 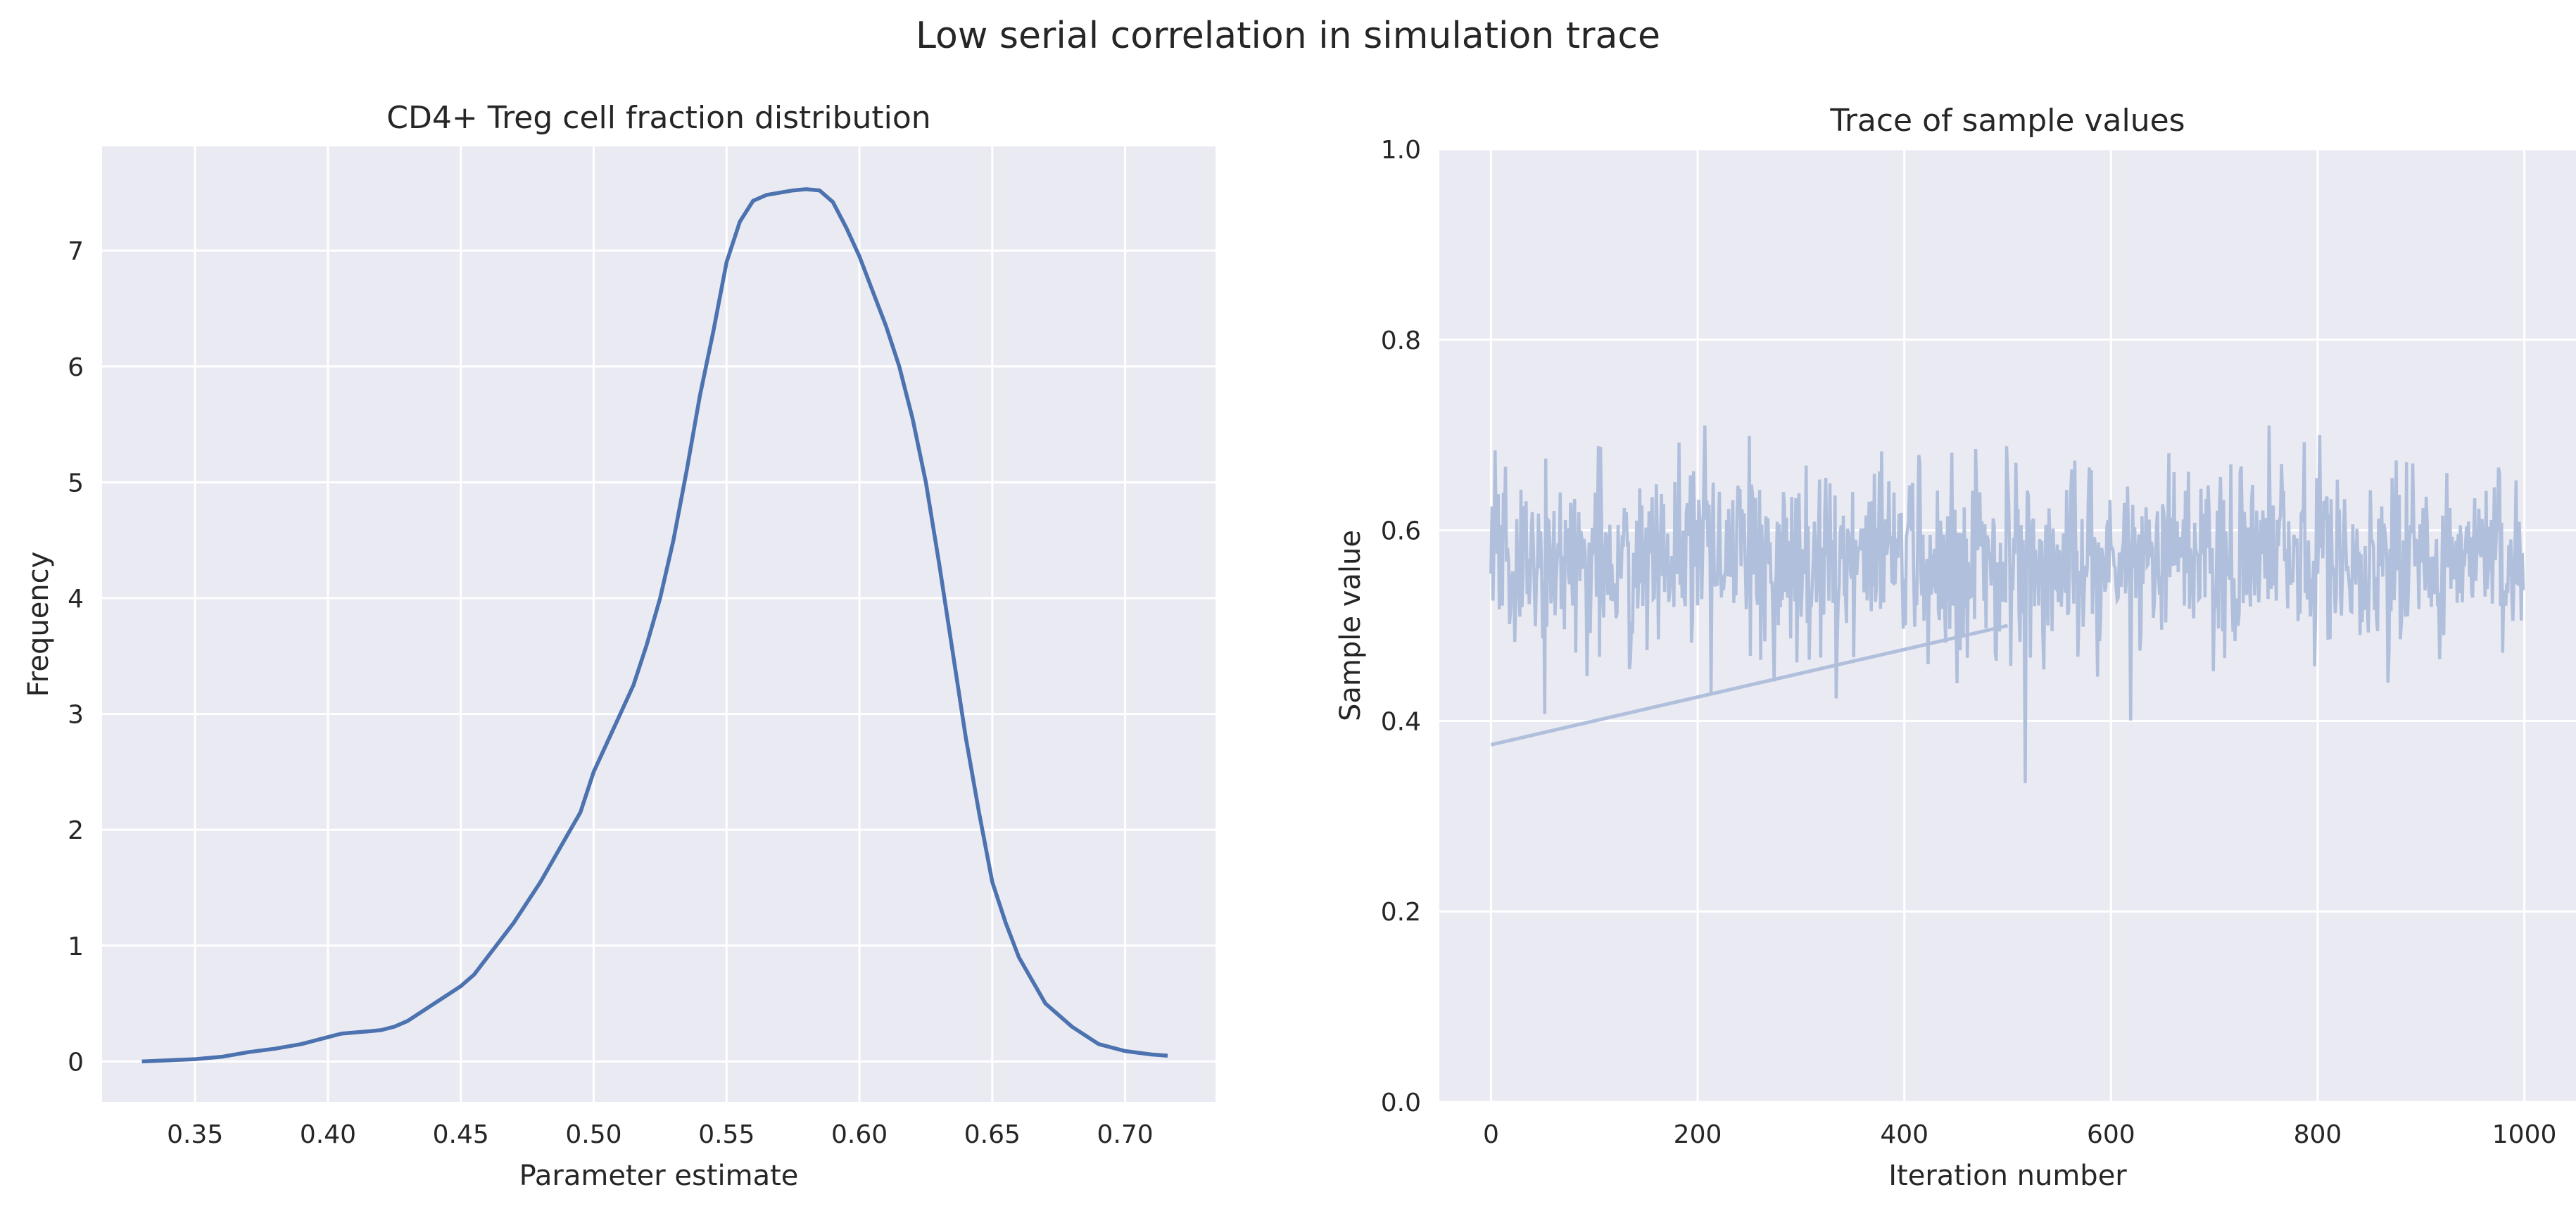 I want to click on y-tick-label: 0.6, so click(x=1401, y=531).